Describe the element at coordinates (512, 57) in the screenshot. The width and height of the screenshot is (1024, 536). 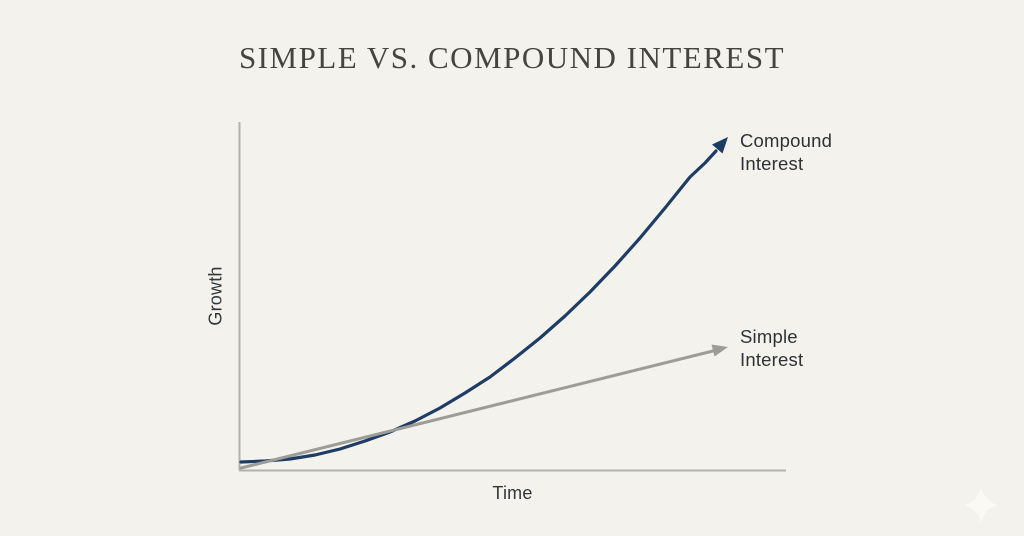
I see `page-title: SIMPLE VS. COMPOUND INTEREST` at that location.